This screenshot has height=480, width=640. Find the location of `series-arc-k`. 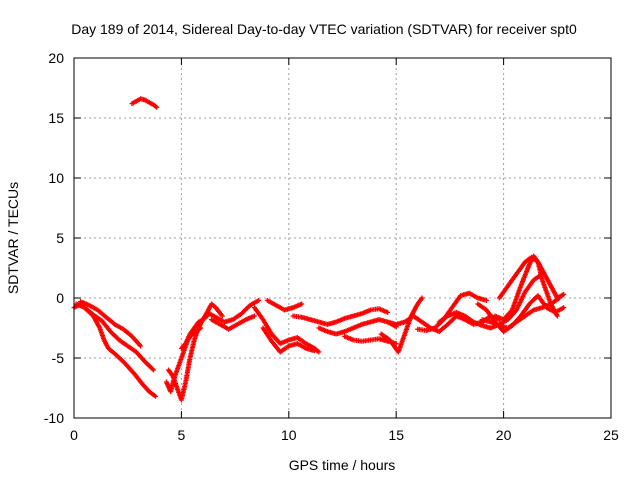

series-arc-k is located at coordinates (289, 340).